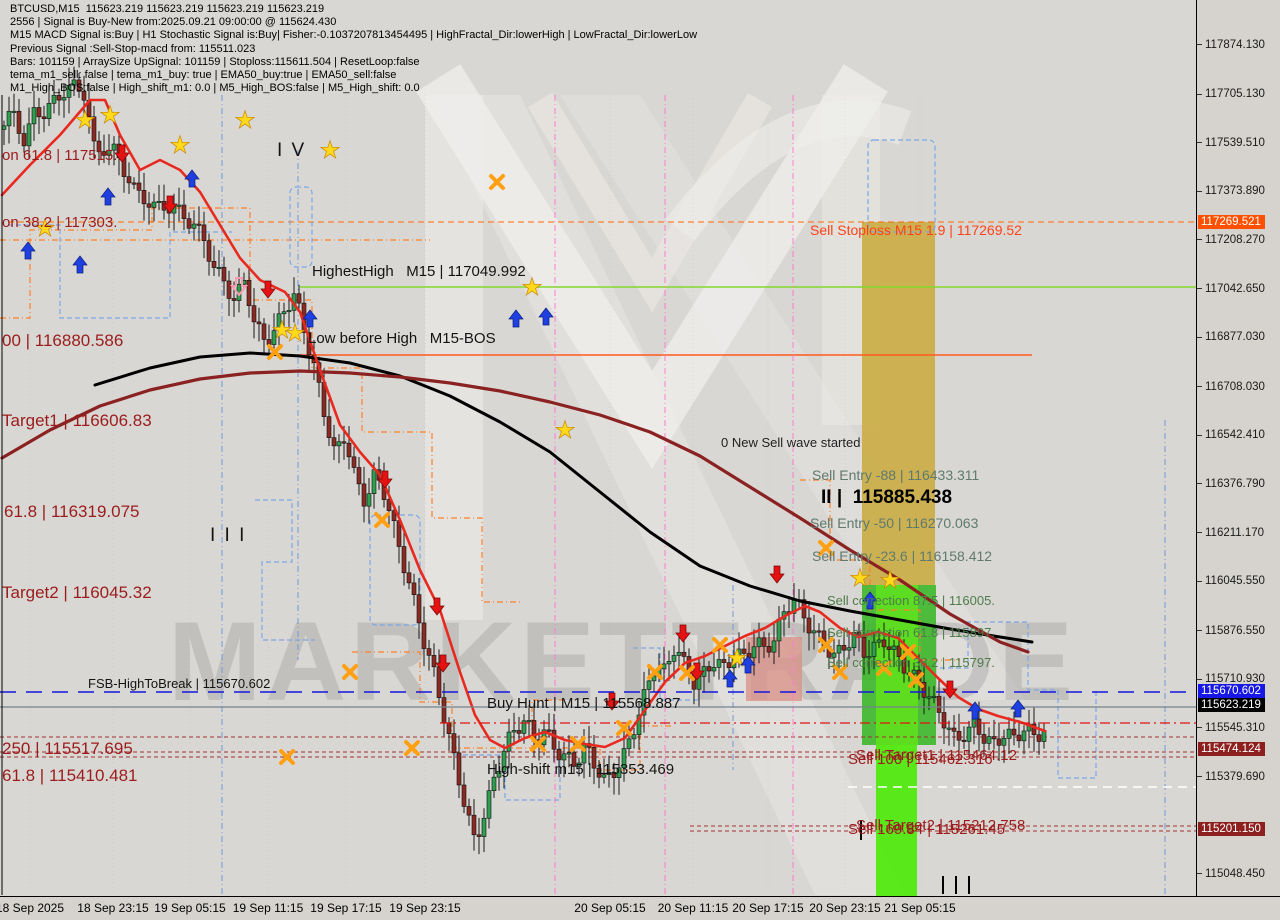 This screenshot has width=1280, height=920. What do you see at coordinates (1235, 191) in the screenshot?
I see `price-axis-tick-label: 117373.890` at bounding box center [1235, 191].